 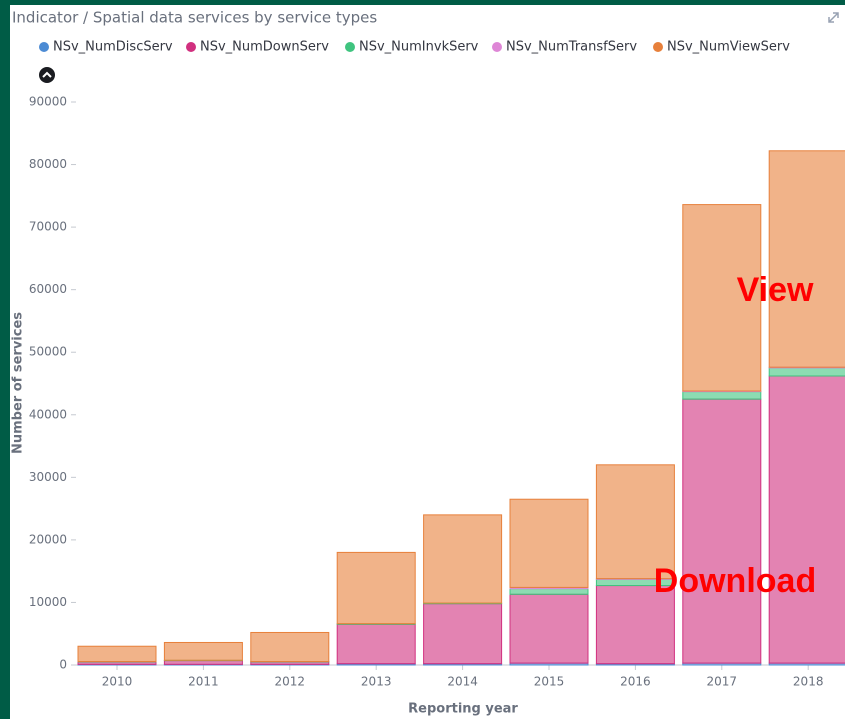 What do you see at coordinates (735, 581) in the screenshot?
I see `annotation: Download` at bounding box center [735, 581].